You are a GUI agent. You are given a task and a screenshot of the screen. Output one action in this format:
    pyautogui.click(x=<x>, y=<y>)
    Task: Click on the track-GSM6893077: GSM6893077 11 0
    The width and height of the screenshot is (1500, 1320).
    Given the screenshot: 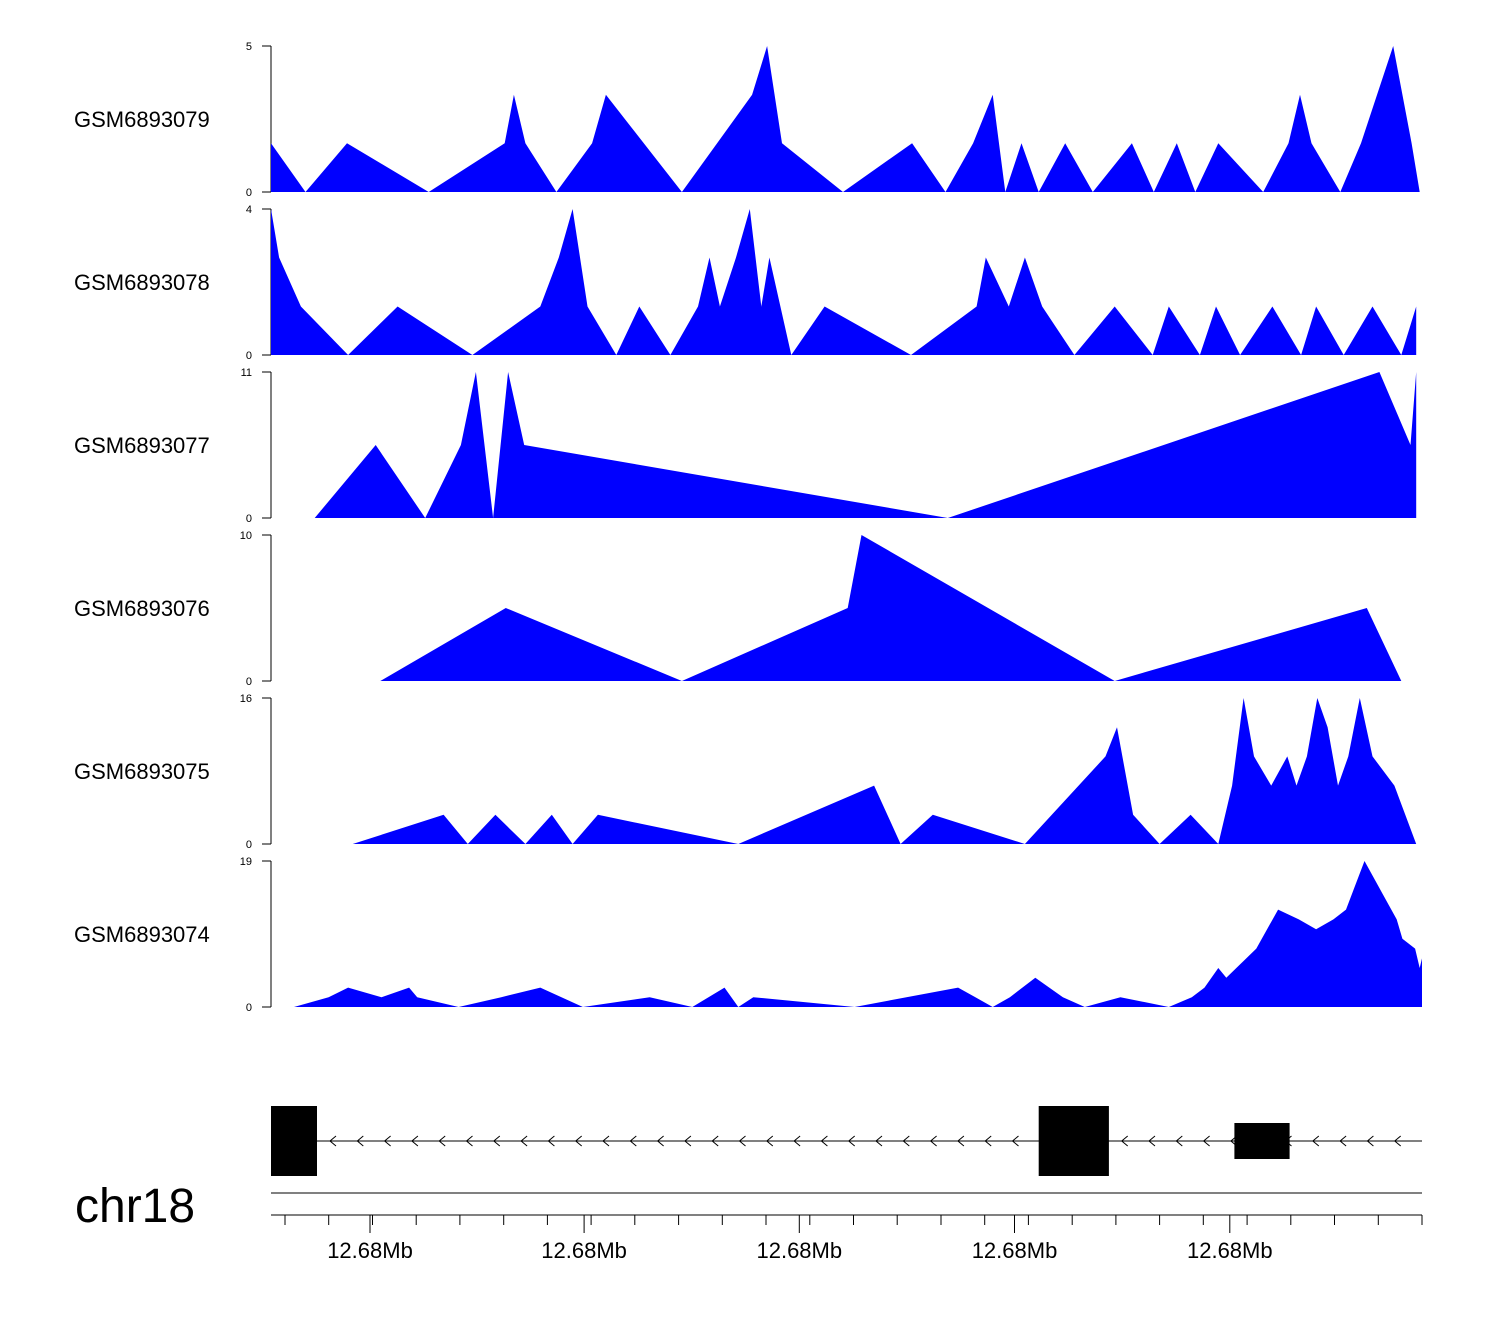 What is the action you would take?
    pyautogui.click(x=745, y=446)
    